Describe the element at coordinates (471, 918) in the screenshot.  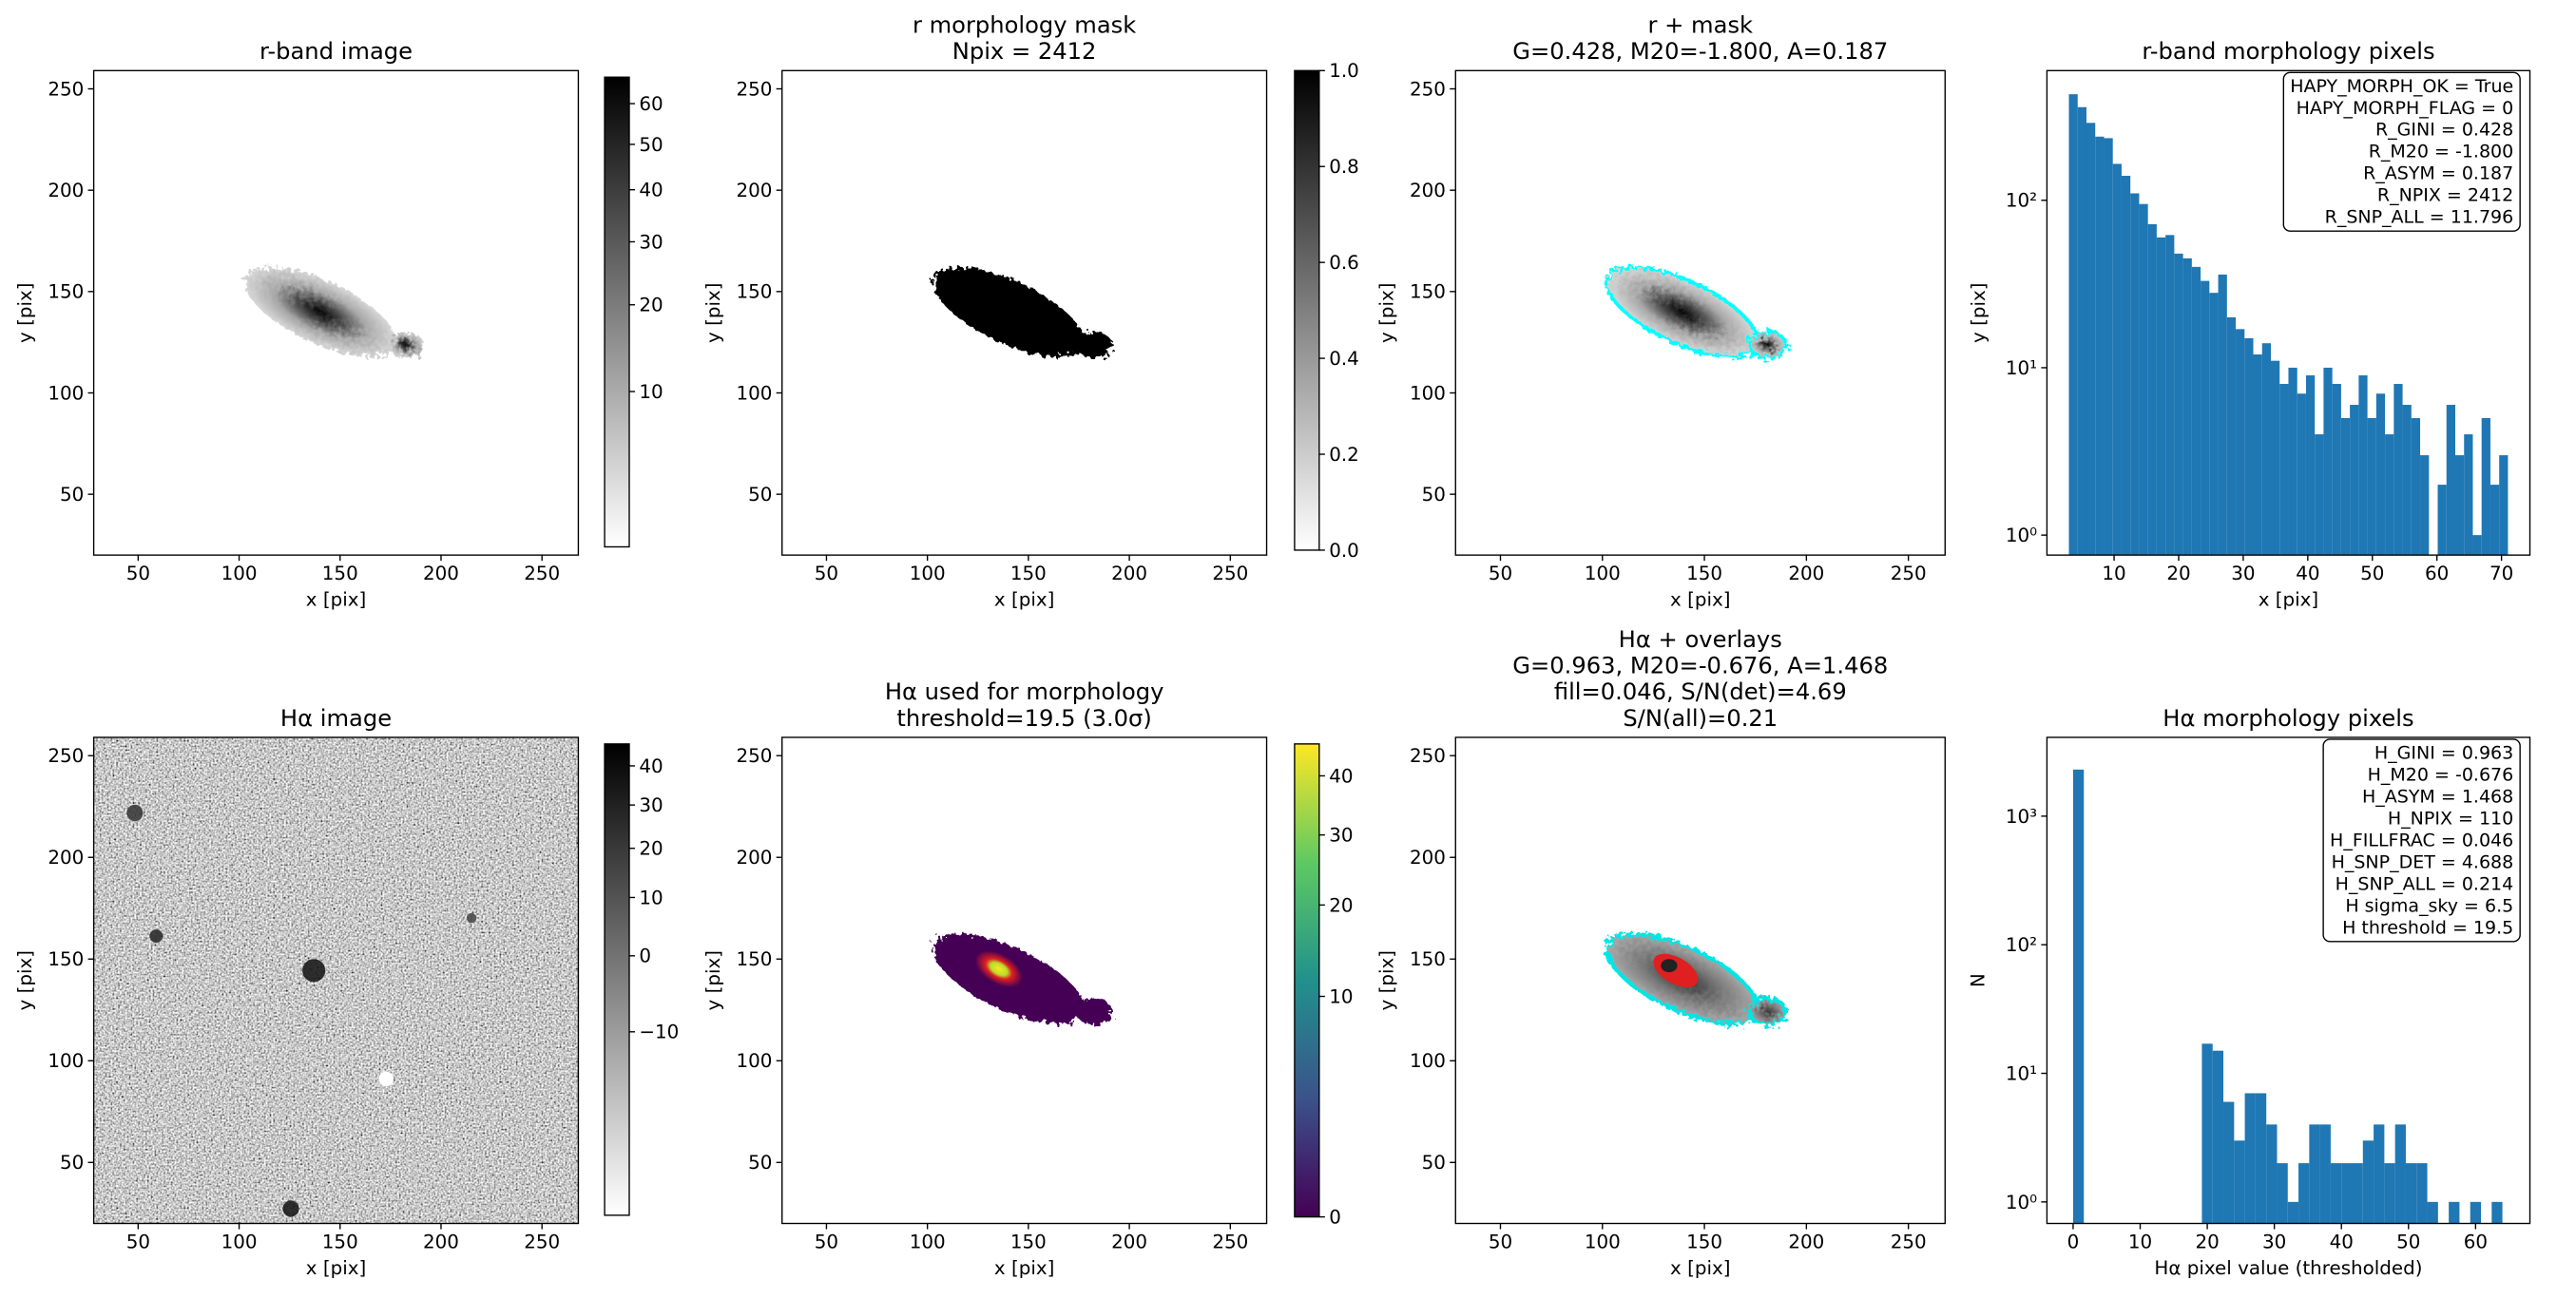
I see `source-spot` at that location.